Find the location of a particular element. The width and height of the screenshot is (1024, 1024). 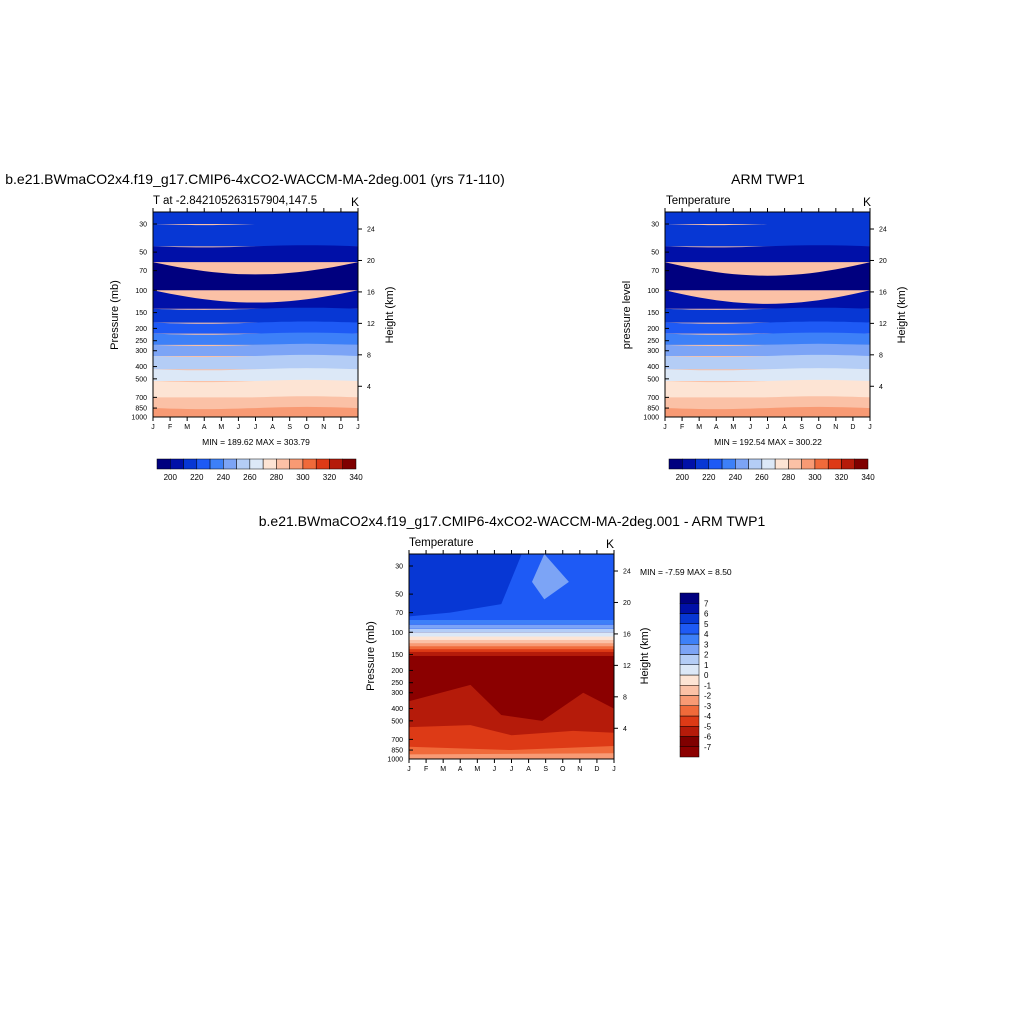

panel2-units: K is located at coordinates (867, 202).